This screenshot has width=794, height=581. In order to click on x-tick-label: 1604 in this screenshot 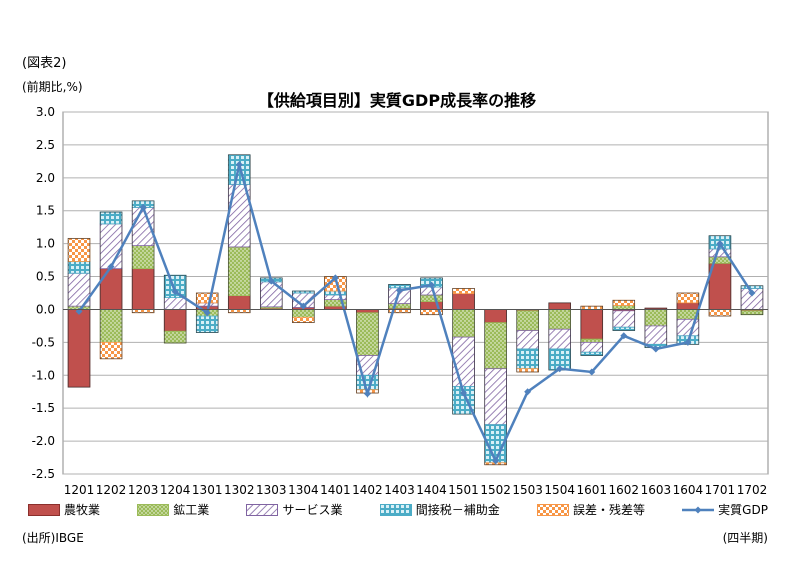, I will do `click(688, 490)`.